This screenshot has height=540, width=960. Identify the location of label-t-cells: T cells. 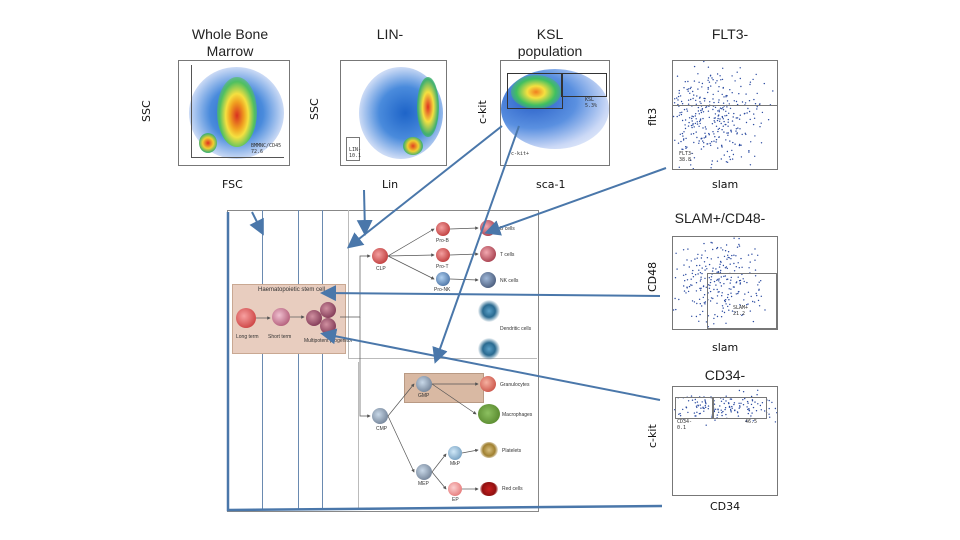
(507, 255).